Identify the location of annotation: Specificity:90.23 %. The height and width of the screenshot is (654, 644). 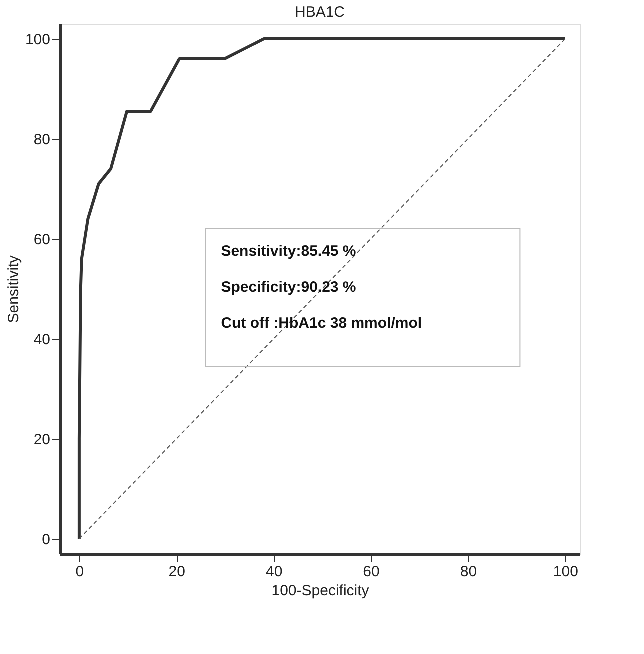
(288, 287).